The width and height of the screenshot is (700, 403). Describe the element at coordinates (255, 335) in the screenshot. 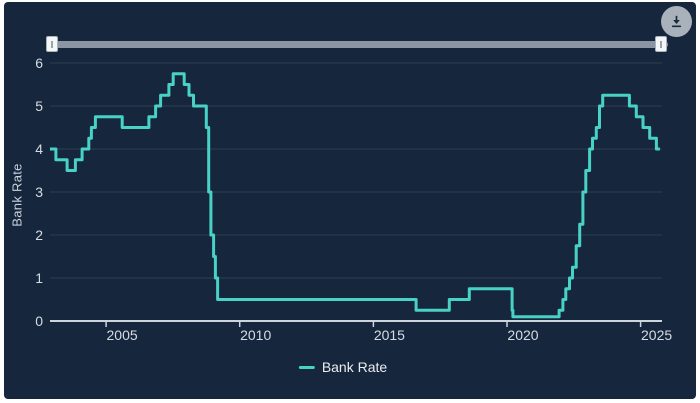

I see `x-tick-label: 2010` at that location.